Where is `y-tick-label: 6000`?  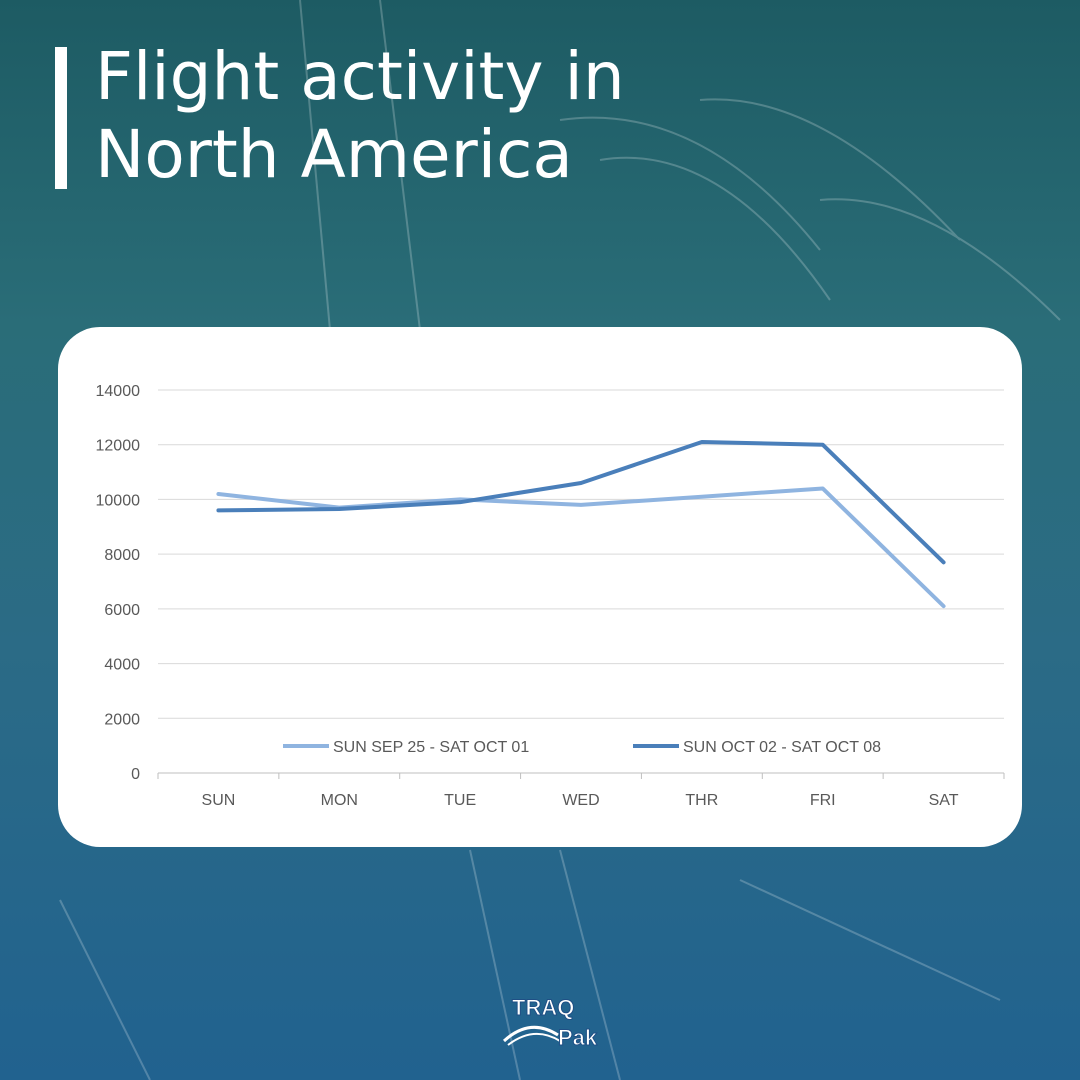
y-tick-label: 6000 is located at coordinates (122, 610).